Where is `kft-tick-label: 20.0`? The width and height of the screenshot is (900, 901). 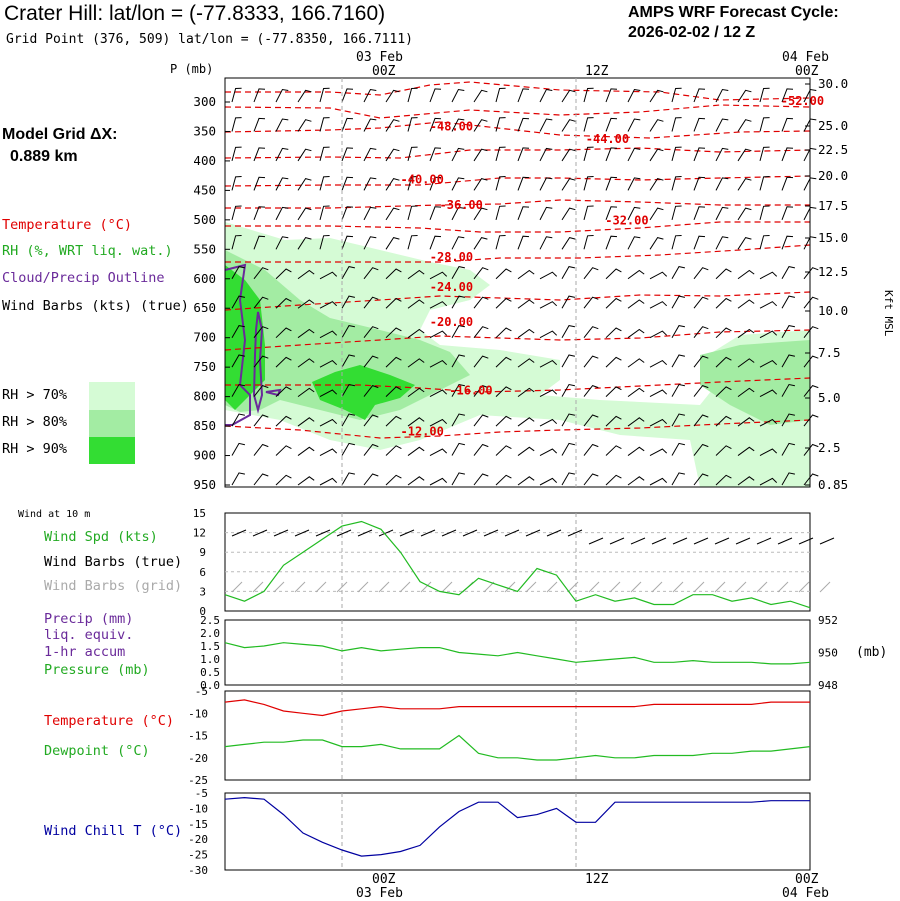 kft-tick-label: 20.0 is located at coordinates (833, 175).